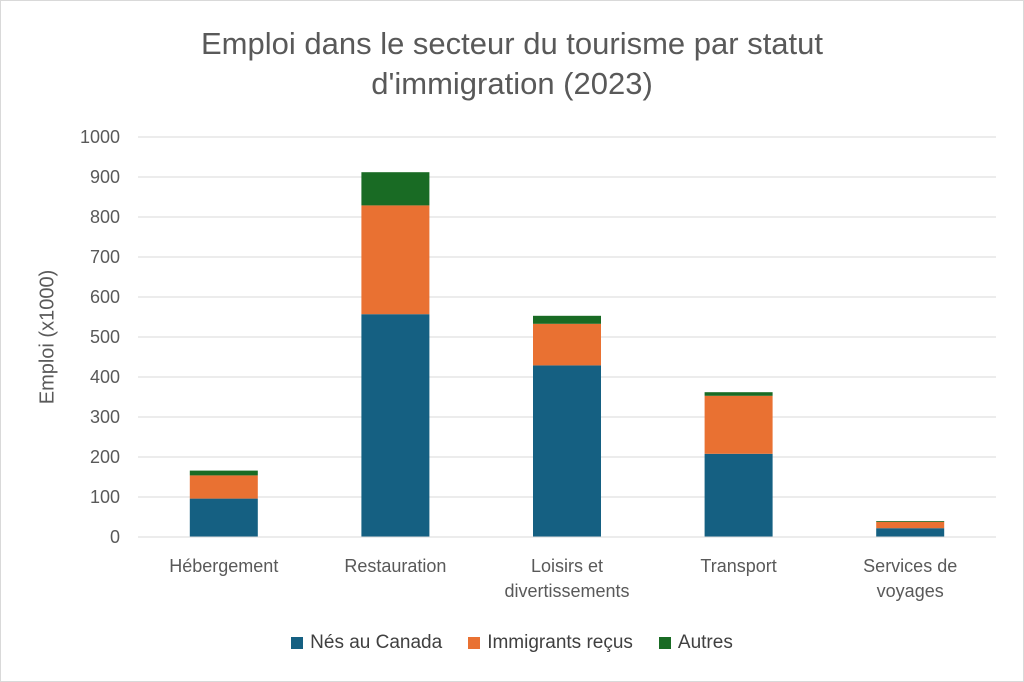  I want to click on y-tick-label: 500, so click(105, 337).